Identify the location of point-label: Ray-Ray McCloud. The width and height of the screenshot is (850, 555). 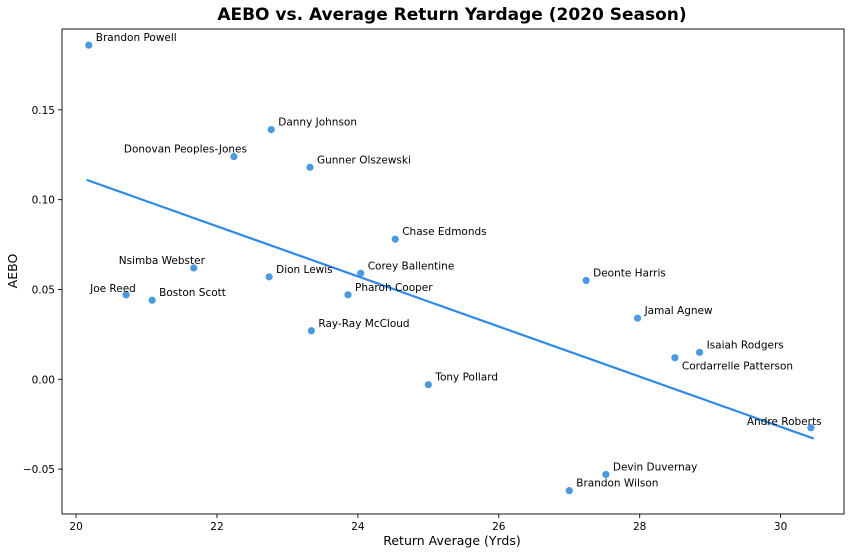
(363, 324).